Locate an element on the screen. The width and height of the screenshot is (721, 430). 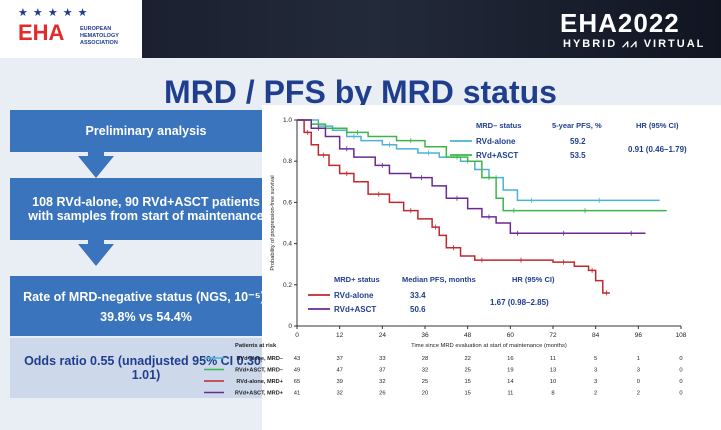
legend-bottom-value: 50.6 is located at coordinates (418, 309).